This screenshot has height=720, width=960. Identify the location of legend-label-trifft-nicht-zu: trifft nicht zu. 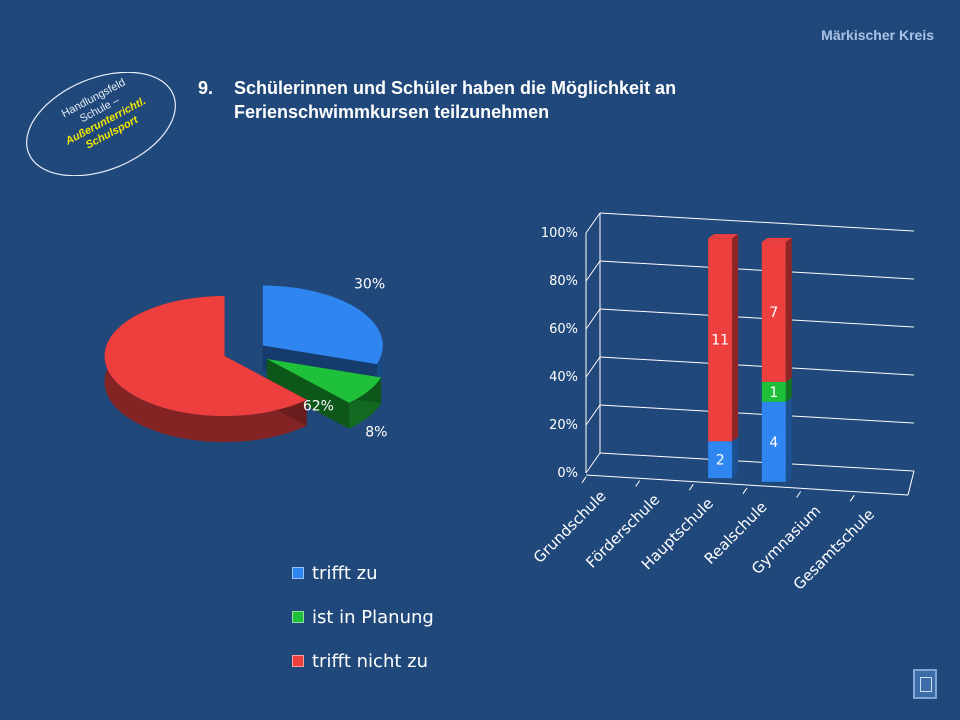
(370, 661).